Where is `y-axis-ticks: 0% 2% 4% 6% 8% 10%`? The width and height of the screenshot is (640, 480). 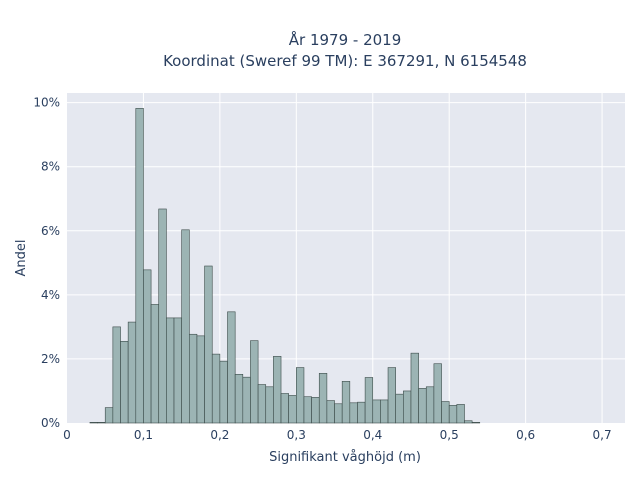
y-axis-ticks: 0% 2% 4% 6% 8% 10% is located at coordinates (46, 263).